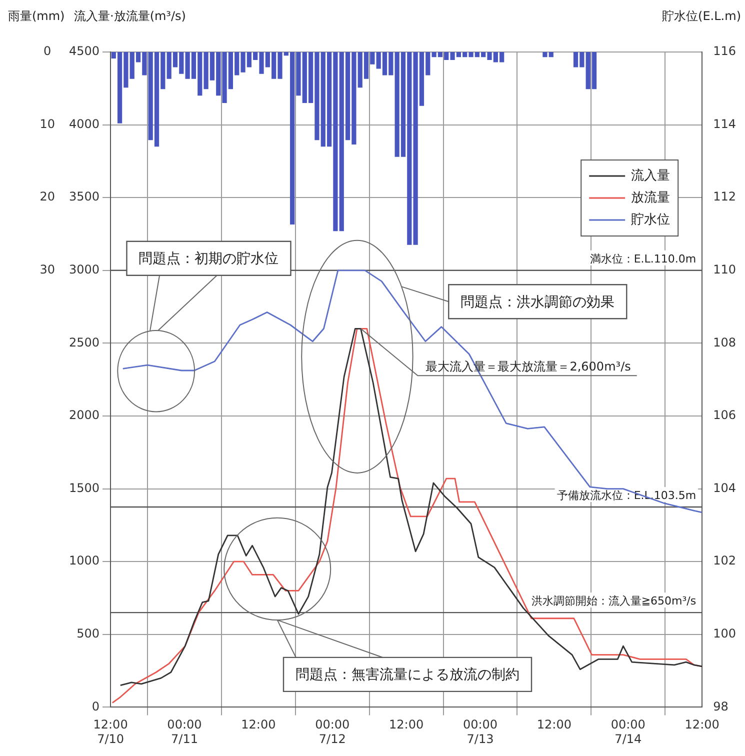 This screenshot has height=756, width=745. I want to click on y-tick-label: 0, so click(96, 706).